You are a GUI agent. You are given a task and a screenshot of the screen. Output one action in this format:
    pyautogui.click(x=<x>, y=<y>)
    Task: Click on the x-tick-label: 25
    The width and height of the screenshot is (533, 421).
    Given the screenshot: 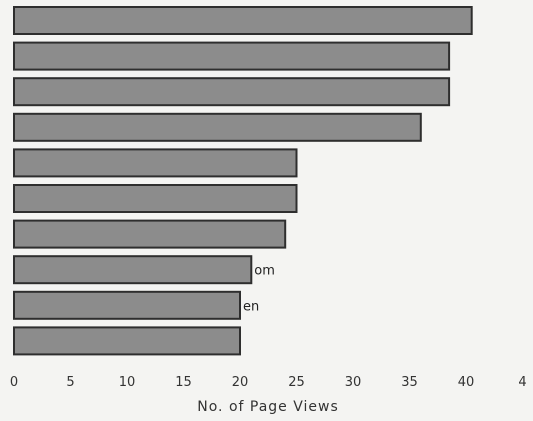 What is the action you would take?
    pyautogui.click(x=296, y=382)
    